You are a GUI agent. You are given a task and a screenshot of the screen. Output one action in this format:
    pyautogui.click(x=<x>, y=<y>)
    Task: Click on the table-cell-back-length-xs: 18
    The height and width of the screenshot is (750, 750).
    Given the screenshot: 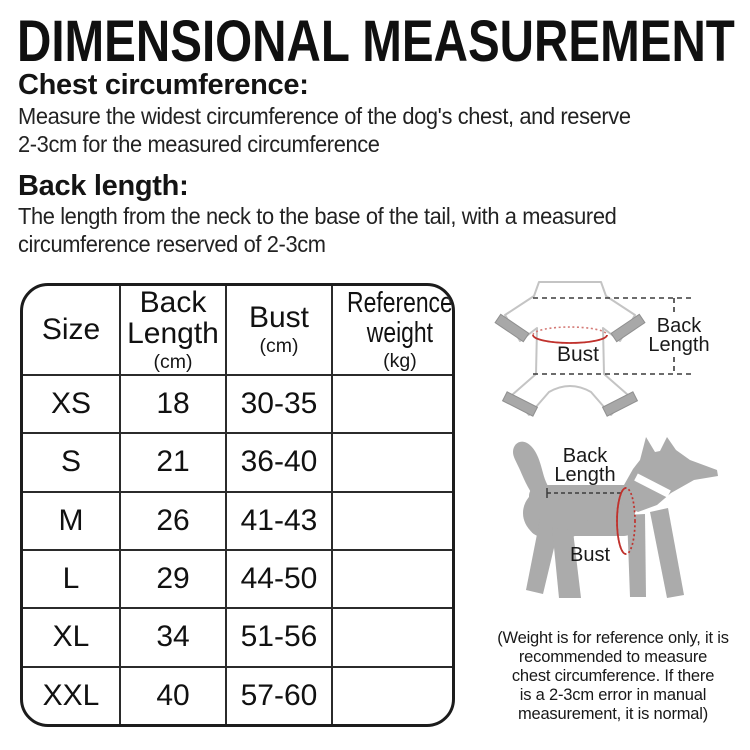 What is the action you would take?
    pyautogui.click(x=172, y=403)
    